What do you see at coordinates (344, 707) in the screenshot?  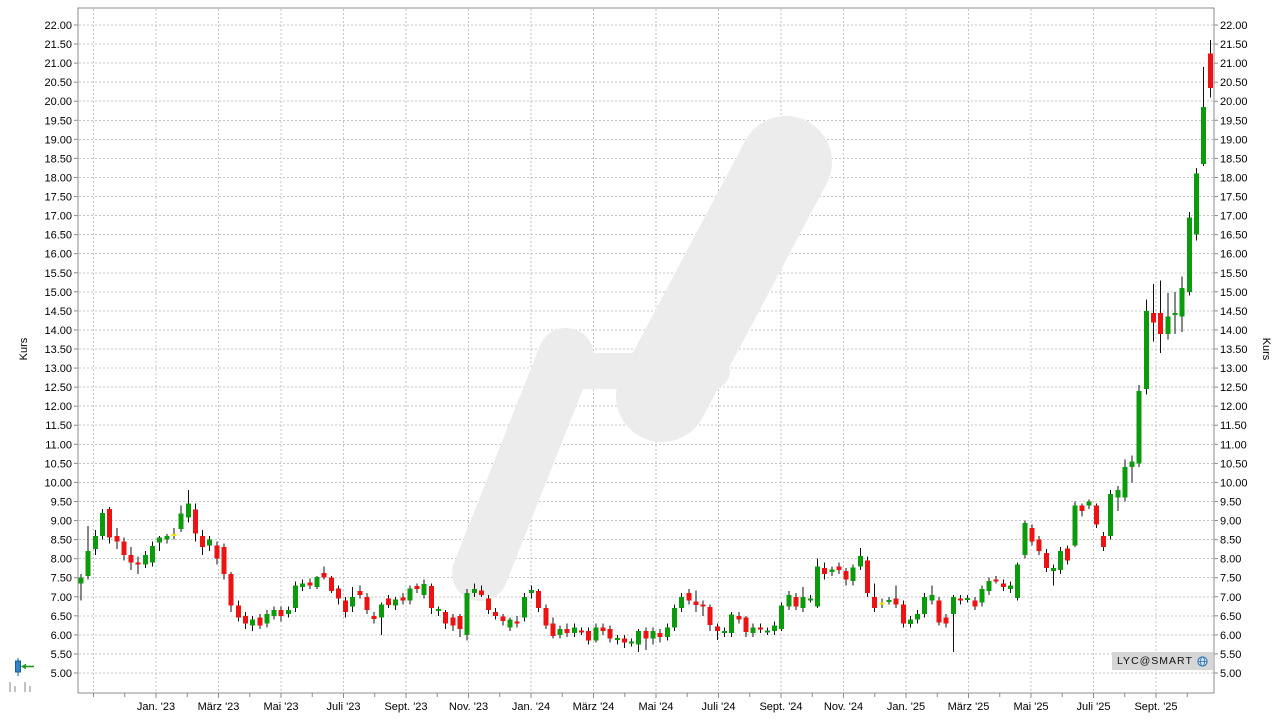 I see `x-tick-label: Juli '23` at bounding box center [344, 707].